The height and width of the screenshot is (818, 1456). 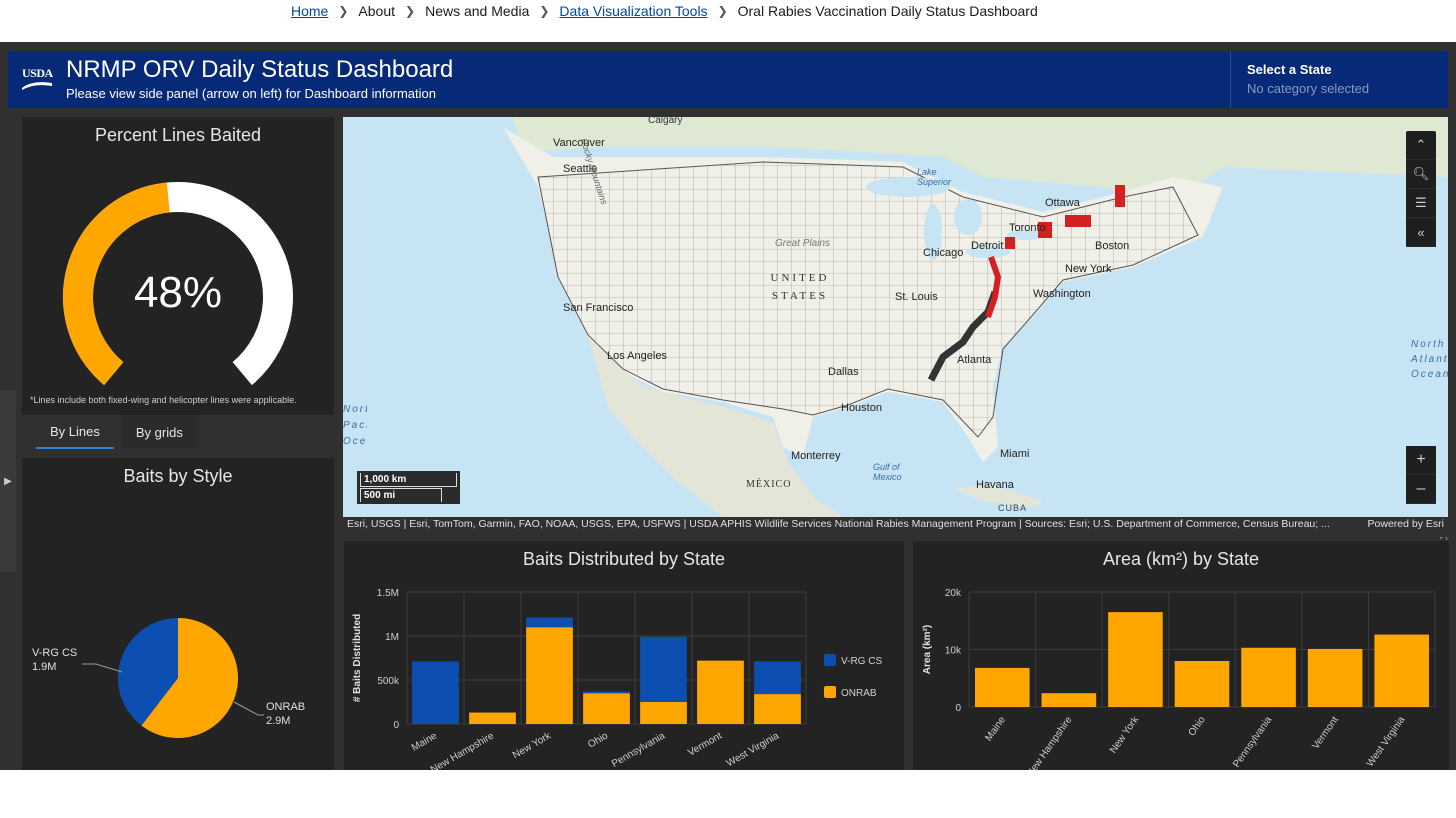 What do you see at coordinates (753, 749) in the screenshot?
I see `x-tick-label: West Virginia` at bounding box center [753, 749].